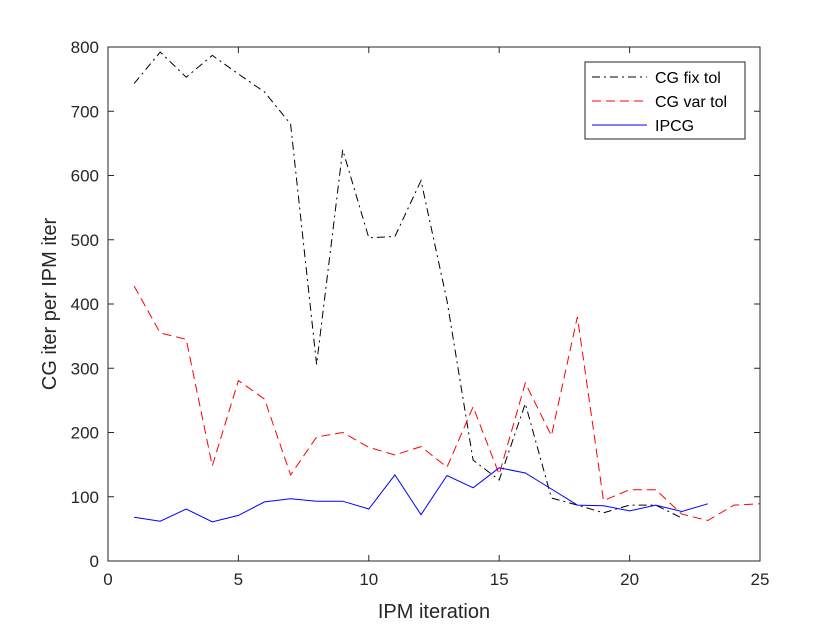  Describe the element at coordinates (691, 102) in the screenshot. I see `legend-label: CG var tol` at that location.